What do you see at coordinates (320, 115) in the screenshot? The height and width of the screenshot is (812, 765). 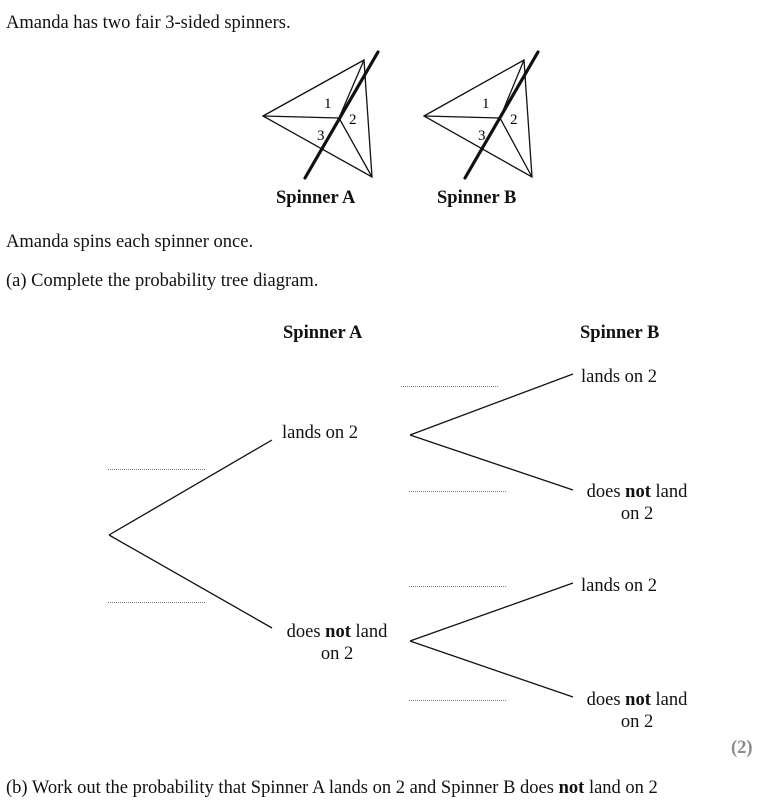 I see `spinner-a-drawing` at bounding box center [320, 115].